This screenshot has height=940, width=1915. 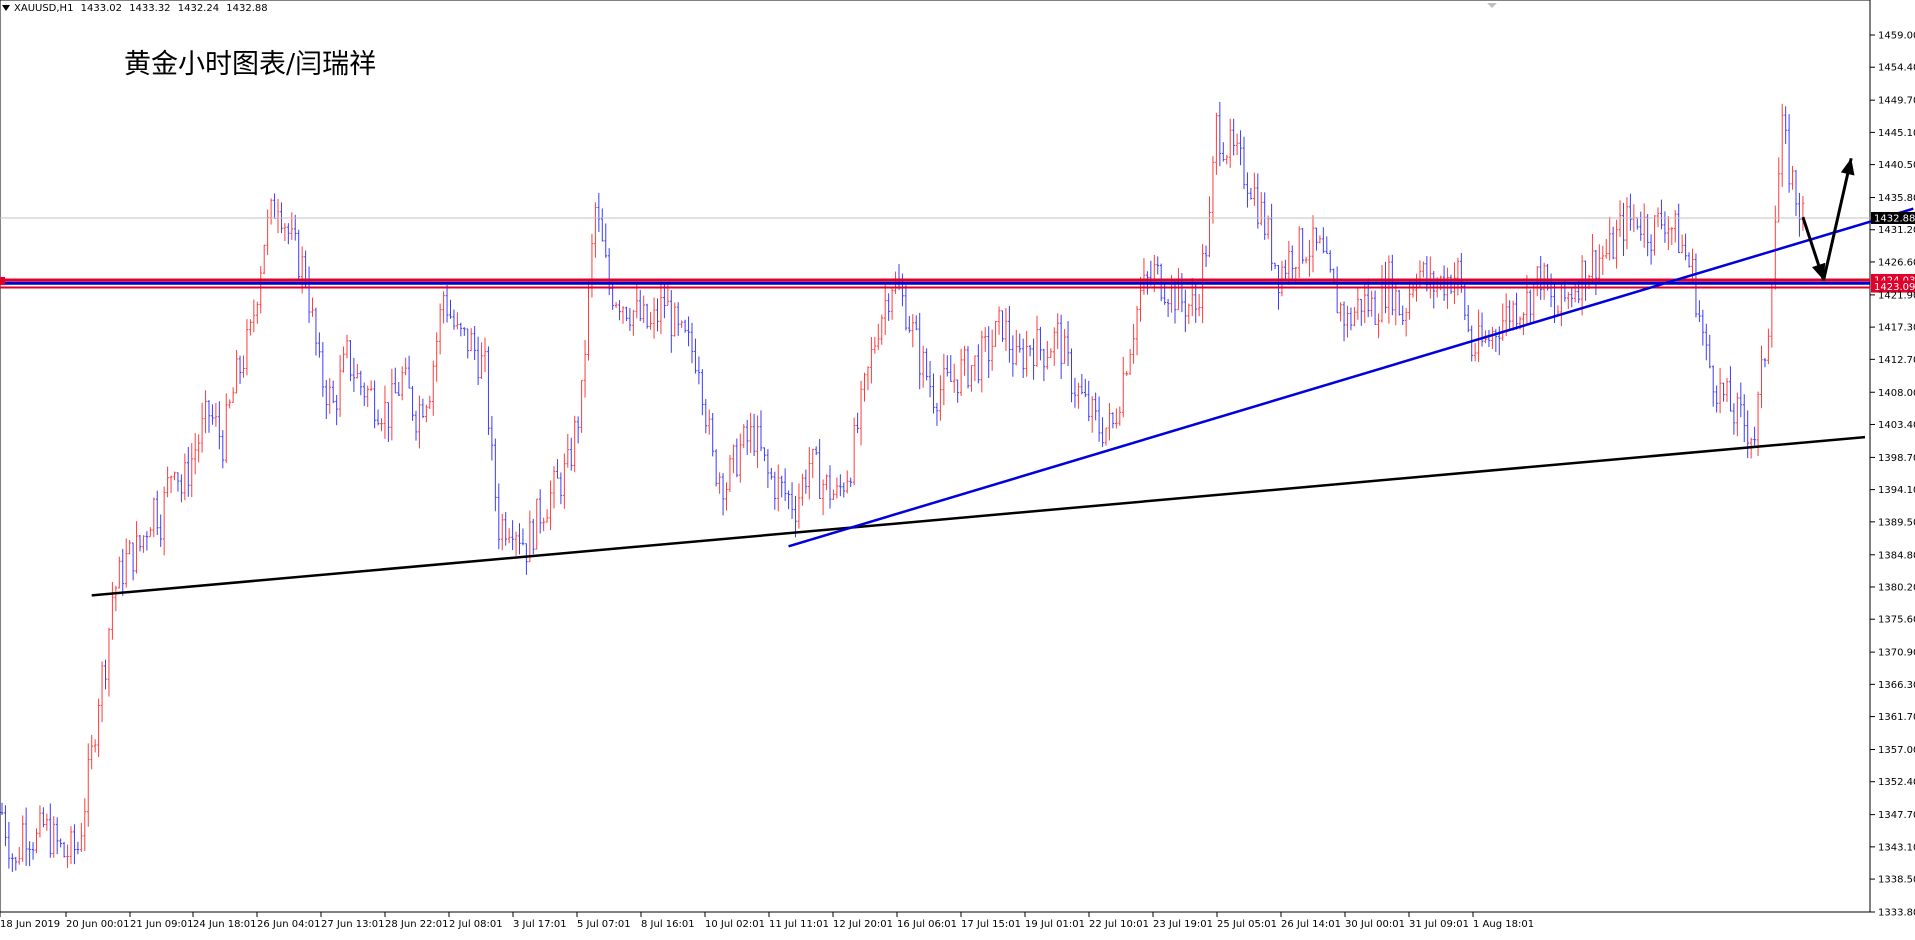 I want to click on x-tick-label: 22 Jul 10:01, so click(x=1119, y=924).